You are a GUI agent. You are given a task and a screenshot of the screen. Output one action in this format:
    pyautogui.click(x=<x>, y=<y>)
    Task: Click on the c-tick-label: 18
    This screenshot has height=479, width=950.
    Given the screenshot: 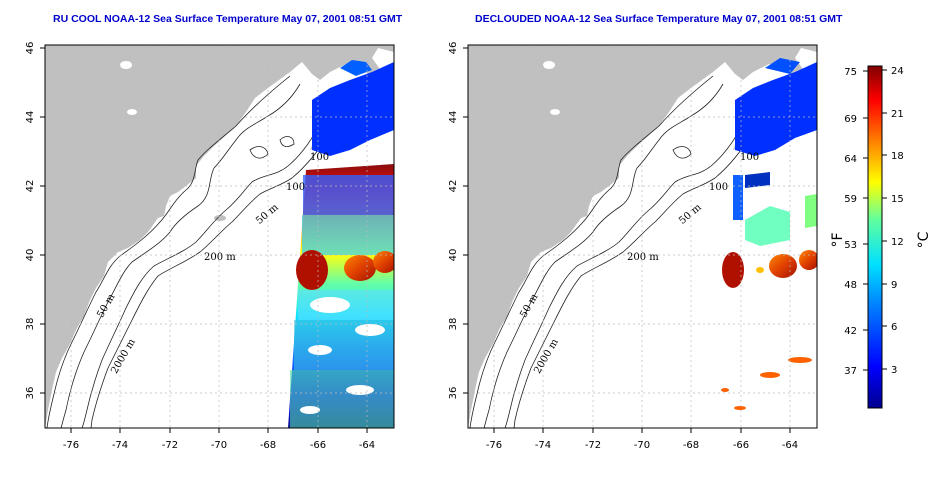 What is the action you would take?
    pyautogui.click(x=897, y=156)
    